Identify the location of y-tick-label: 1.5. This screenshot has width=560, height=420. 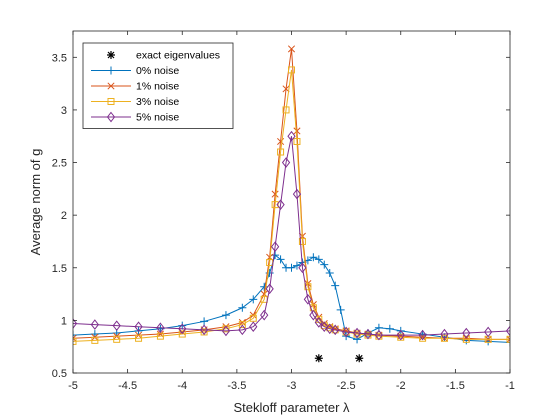
(59, 269).